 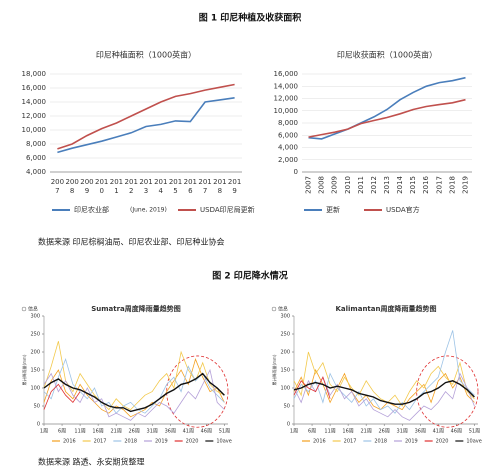 I want to click on legend-label: 2019, so click(x=161, y=442).